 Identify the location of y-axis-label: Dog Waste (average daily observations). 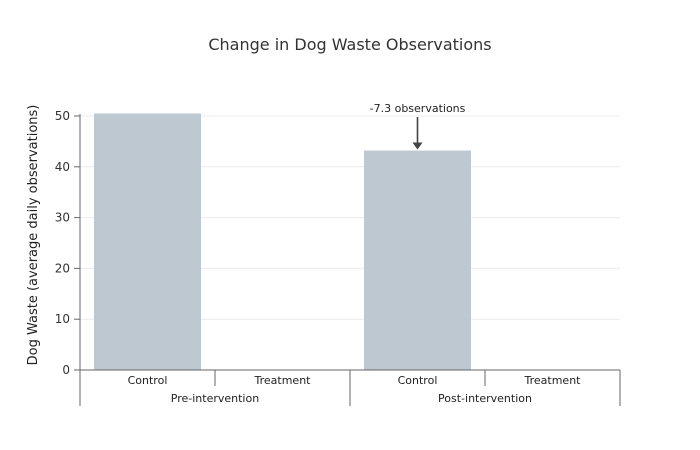
(33, 235).